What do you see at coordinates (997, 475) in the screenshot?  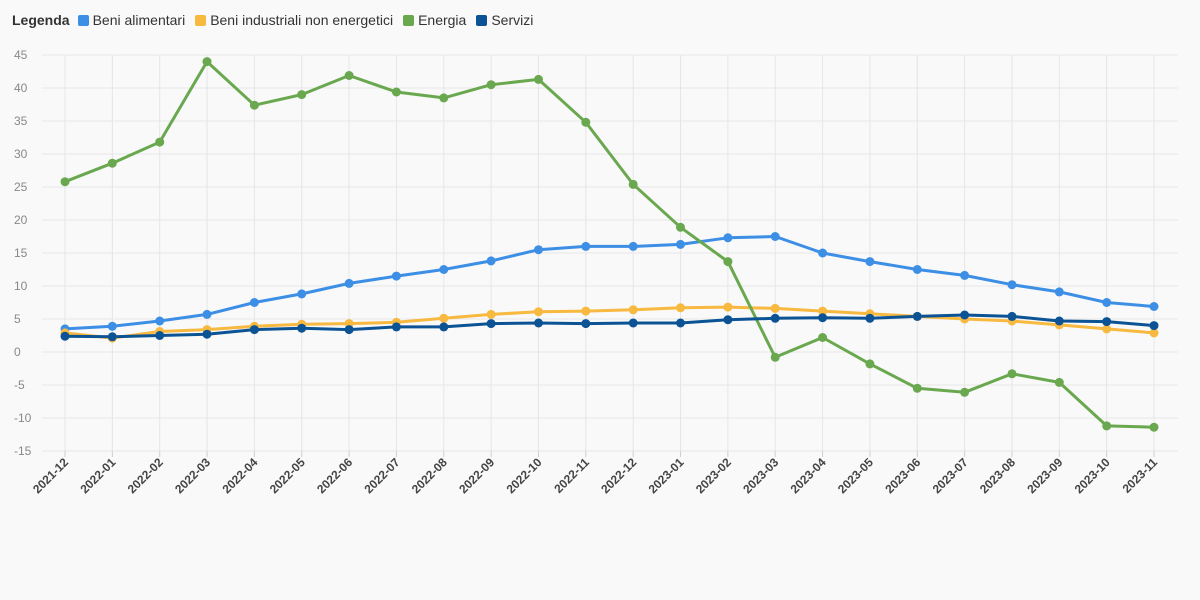 I see `x-tick-label: 2023-08` at bounding box center [997, 475].